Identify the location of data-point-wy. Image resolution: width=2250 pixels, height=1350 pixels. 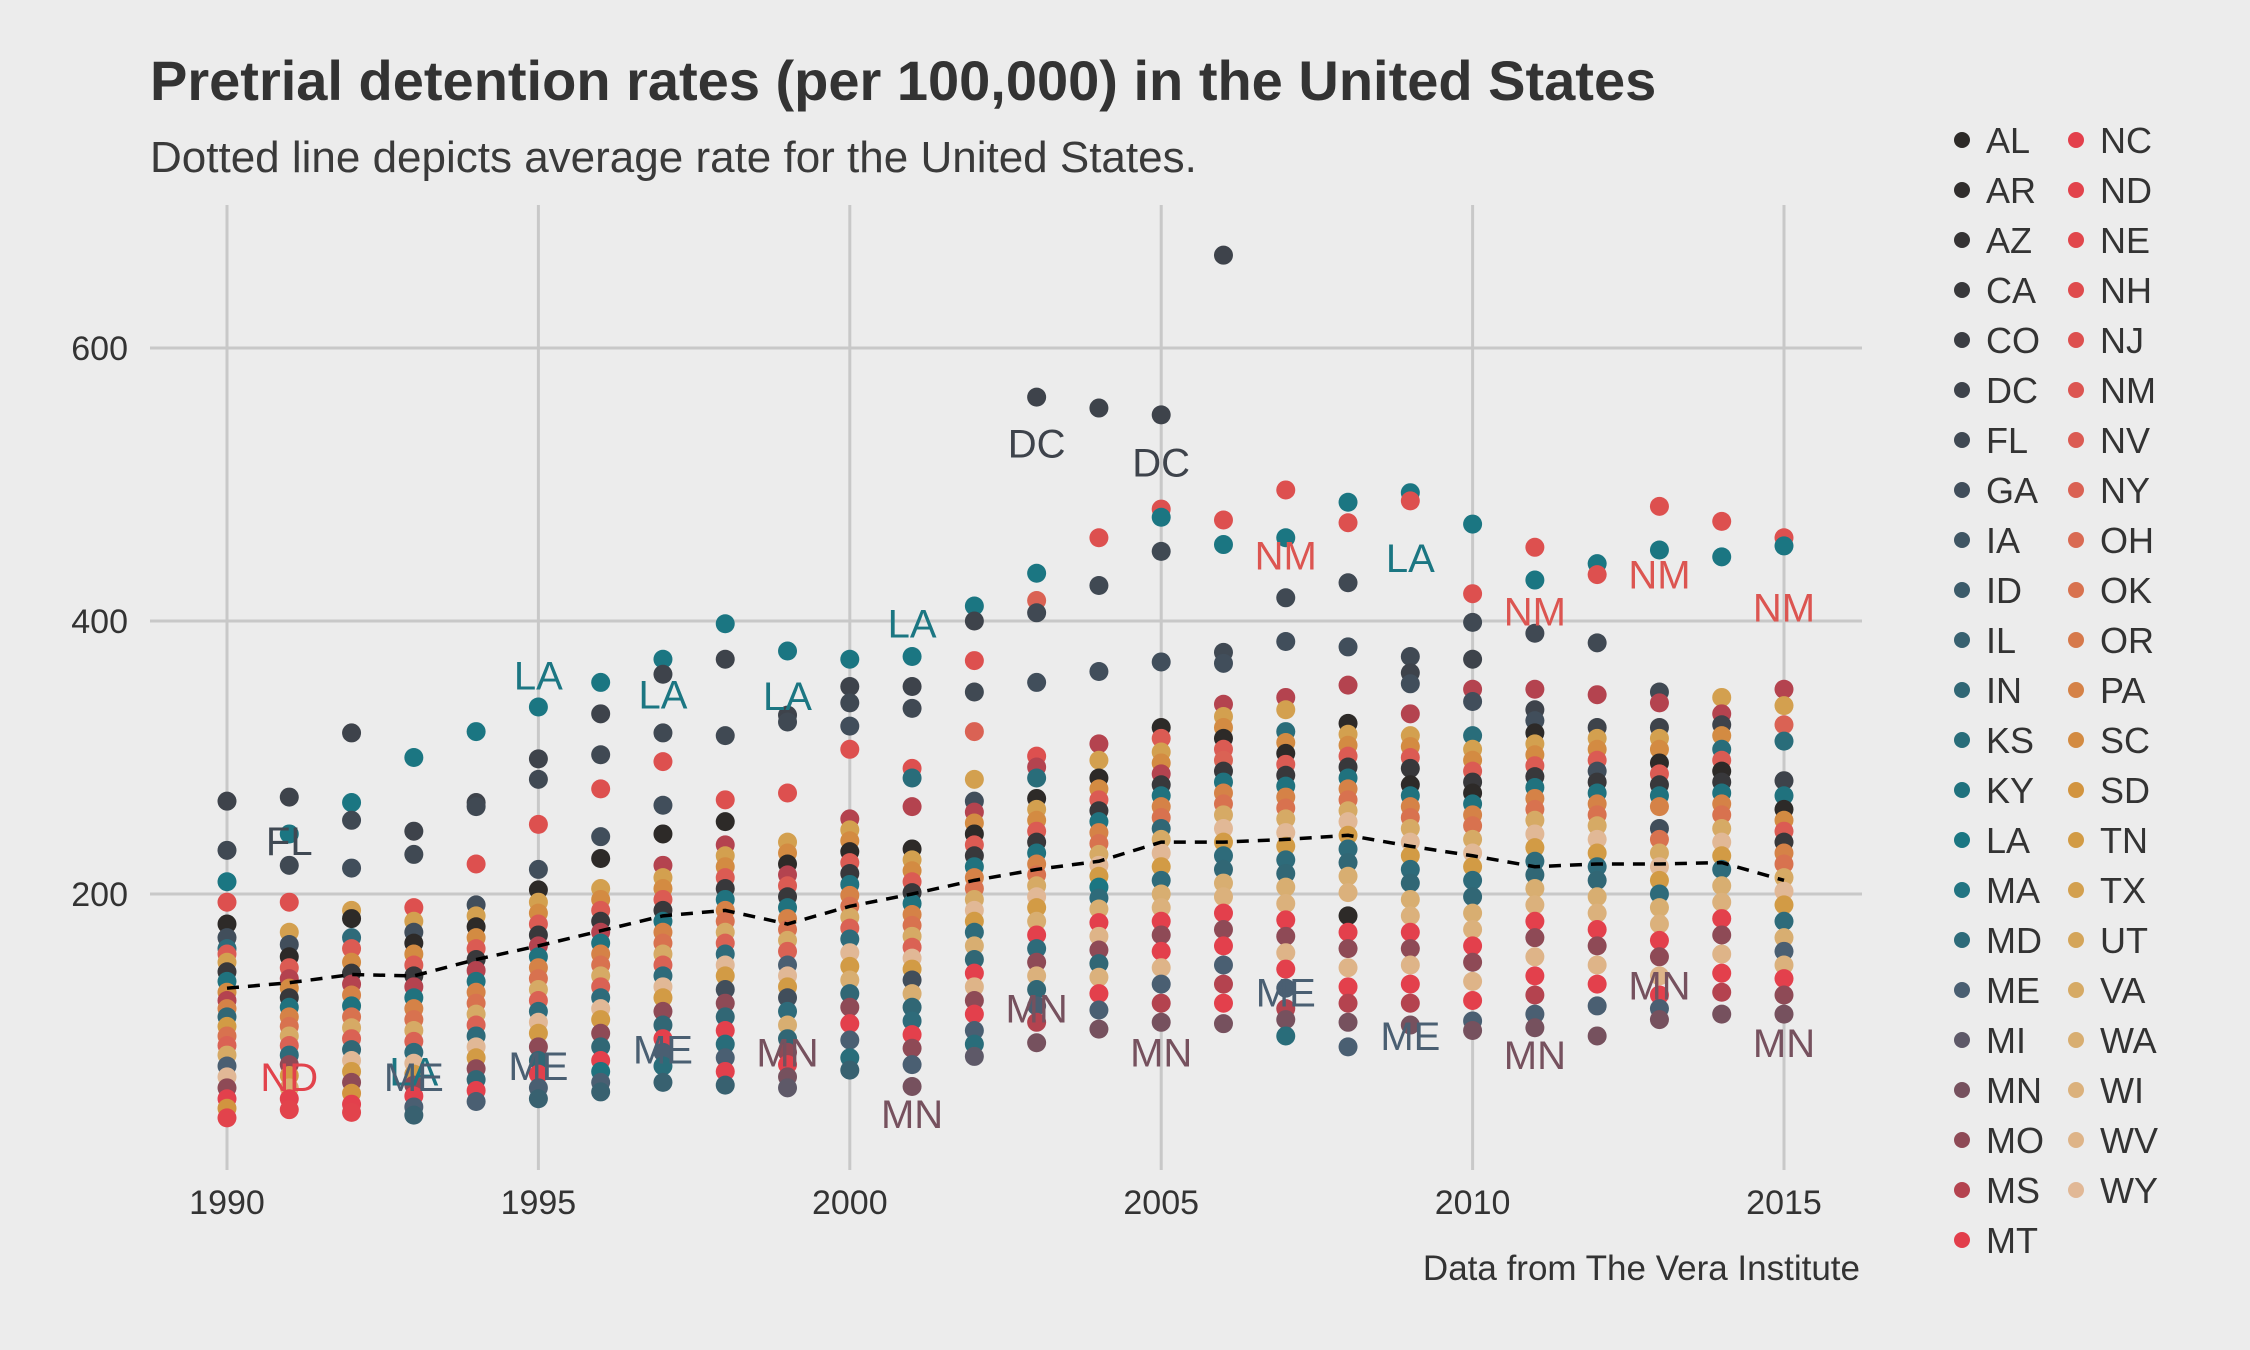
(1161, 853).